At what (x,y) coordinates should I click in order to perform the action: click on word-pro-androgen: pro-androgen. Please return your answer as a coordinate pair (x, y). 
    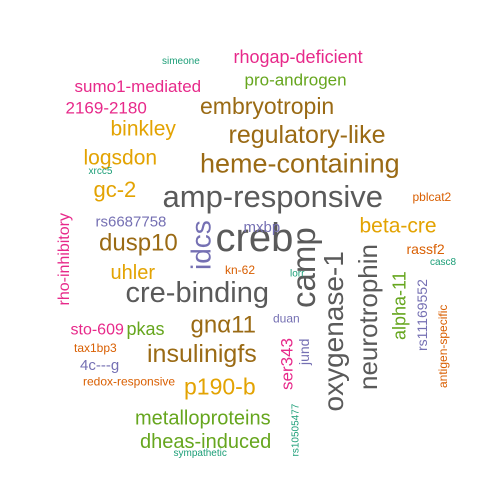
    Looking at the image, I should click on (295, 80).